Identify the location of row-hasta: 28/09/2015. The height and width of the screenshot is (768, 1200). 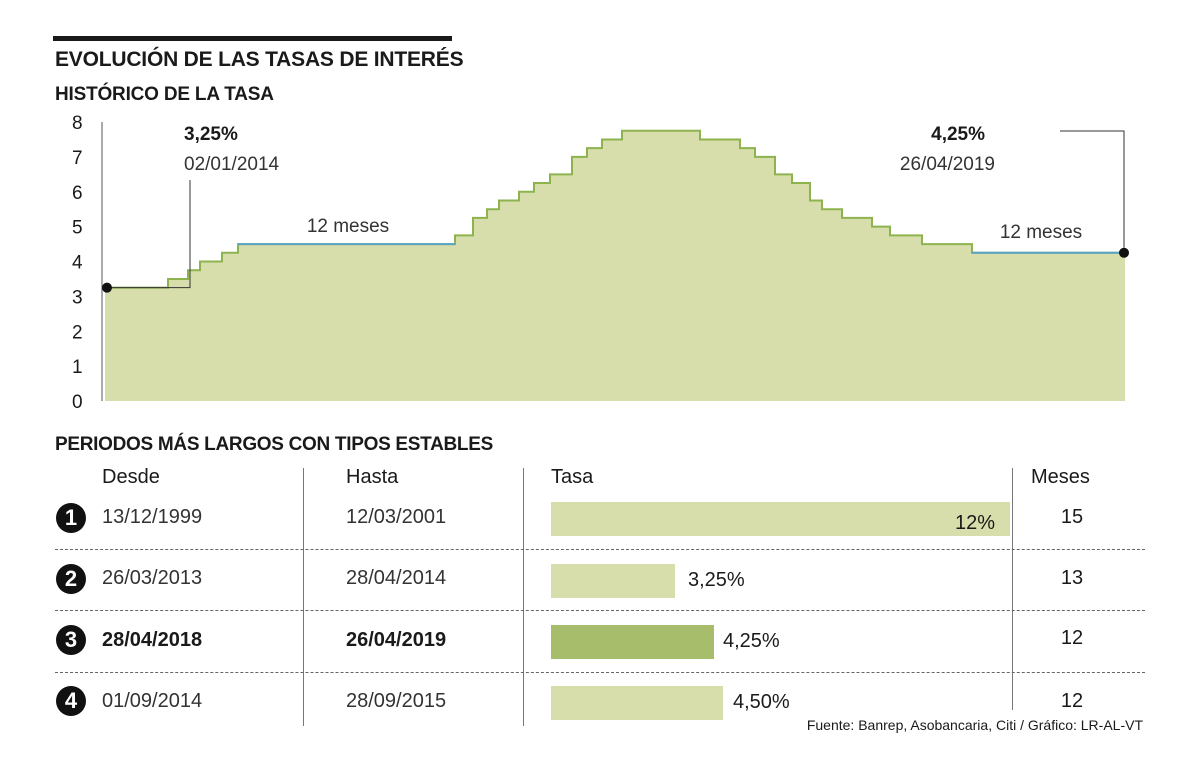
(396, 701).